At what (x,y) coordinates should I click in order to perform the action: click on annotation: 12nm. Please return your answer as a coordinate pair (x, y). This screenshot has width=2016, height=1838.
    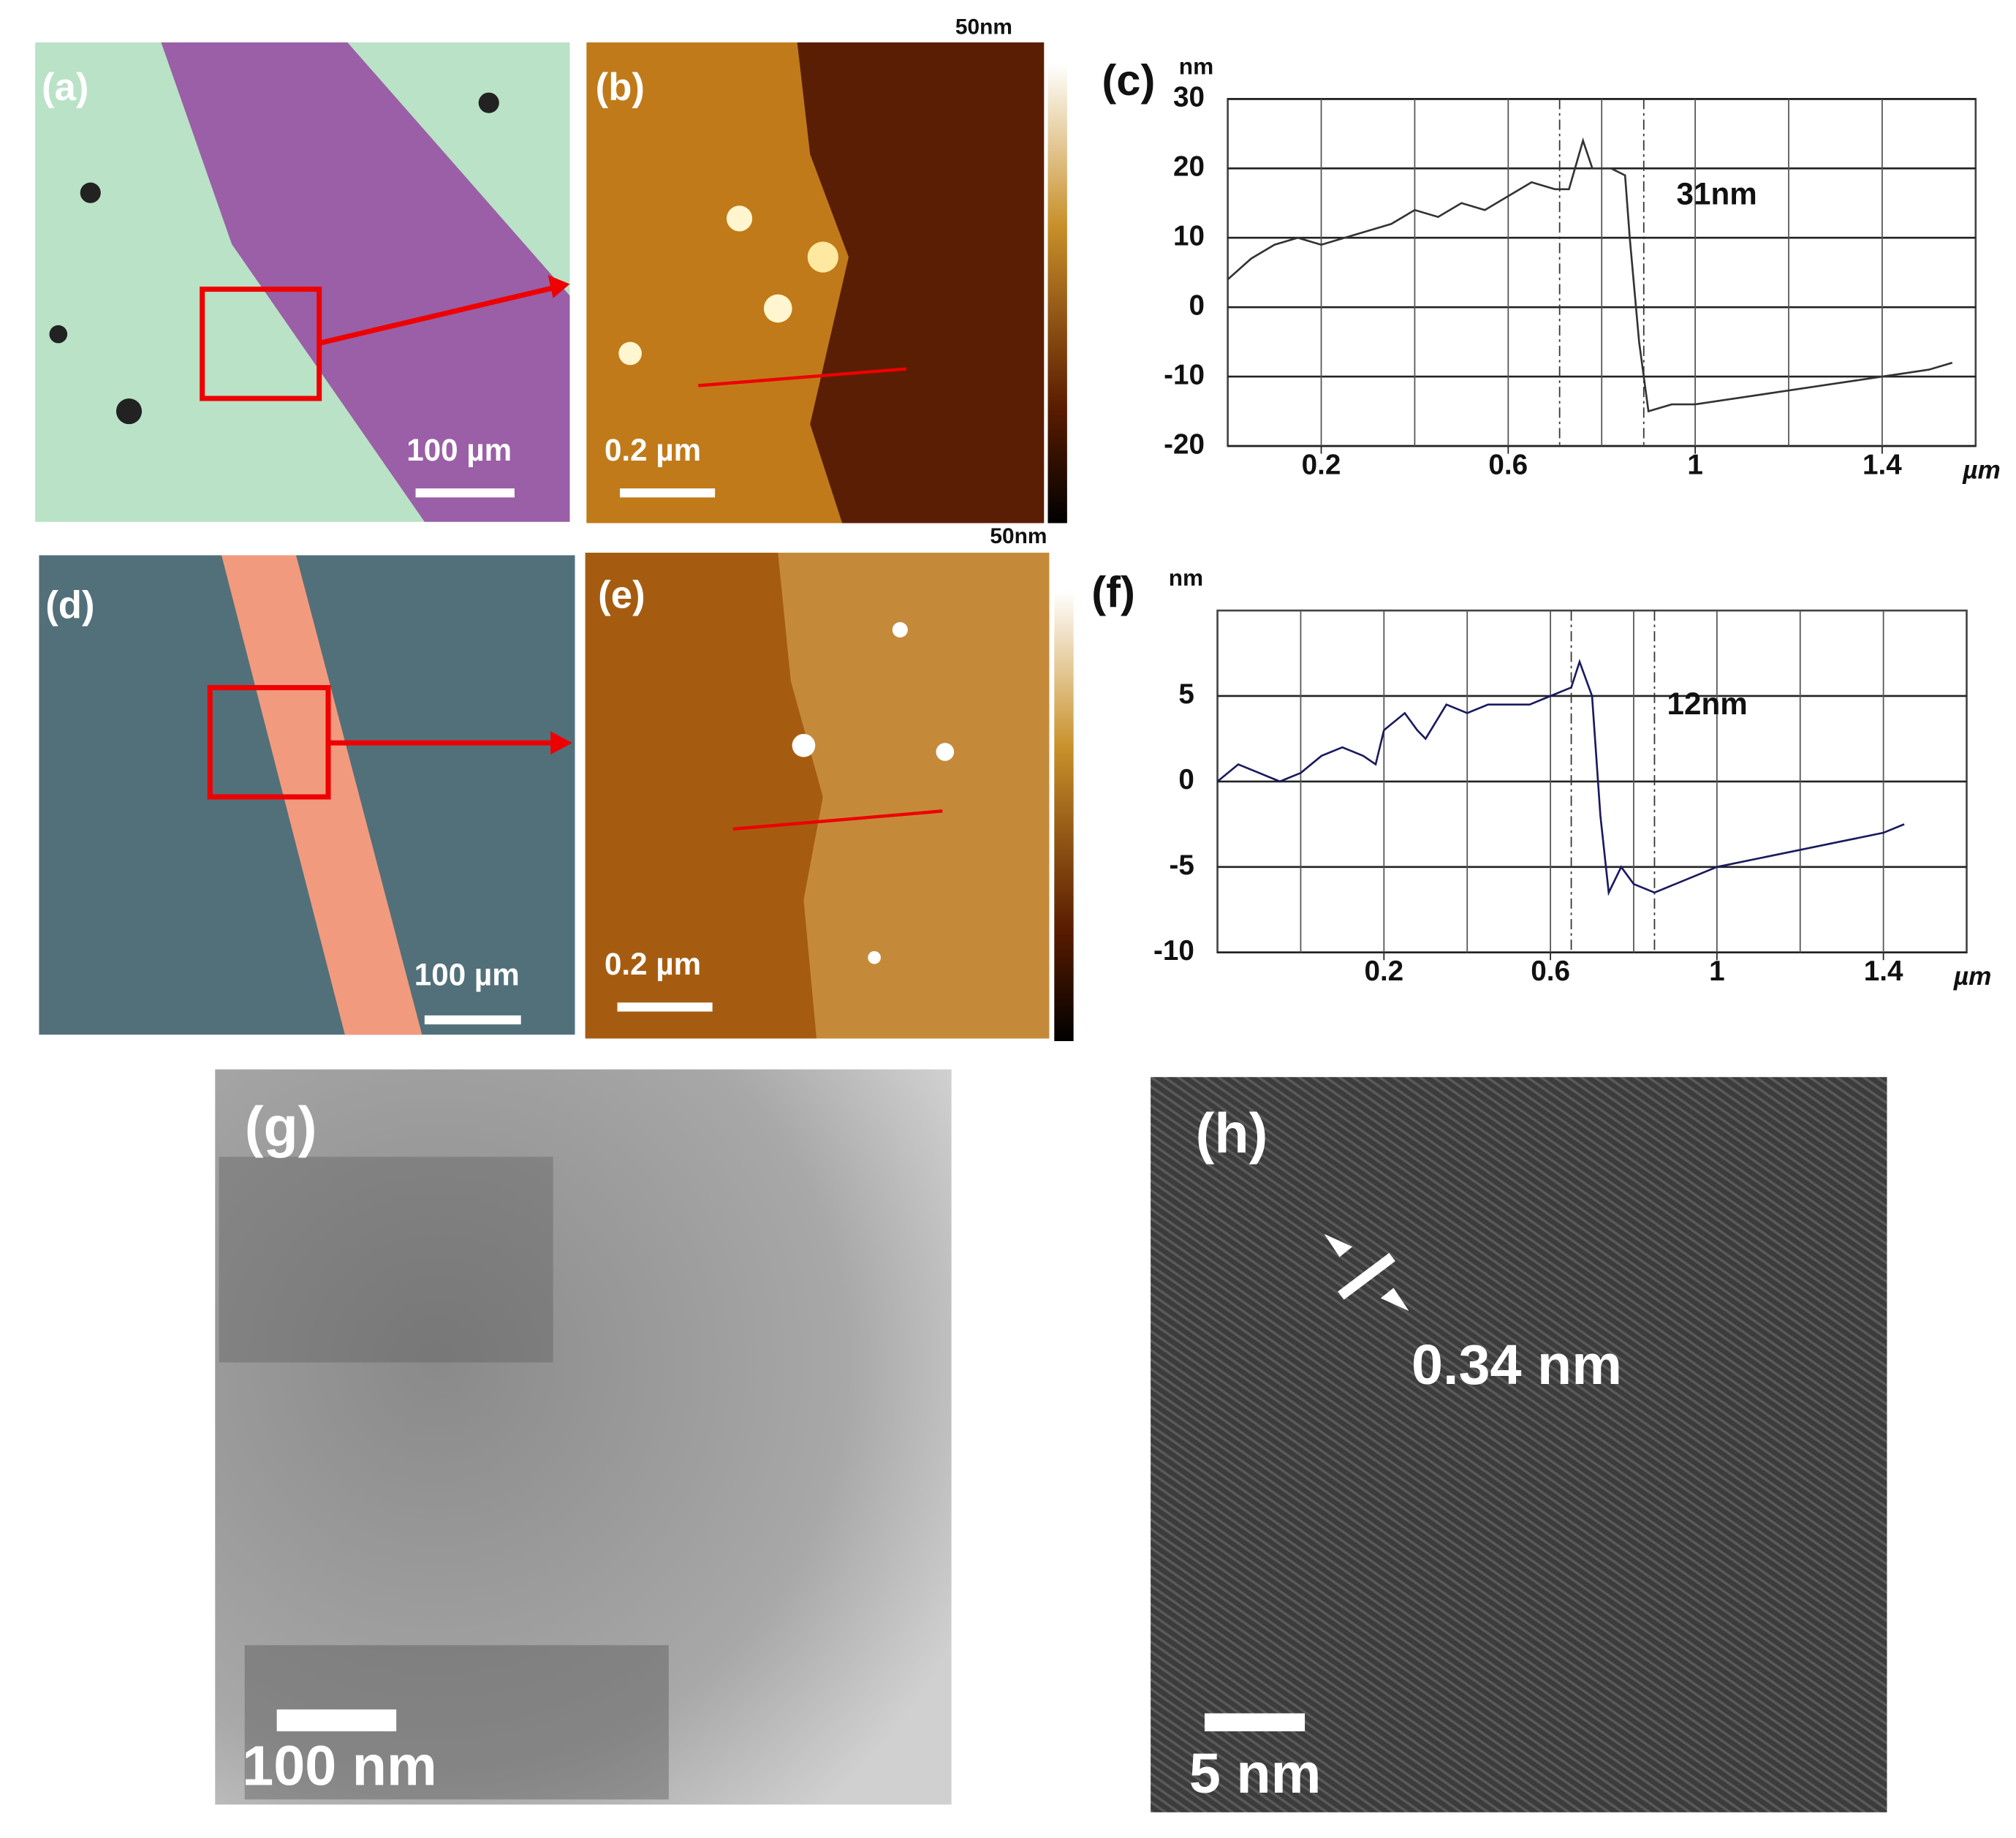
    Looking at the image, I should click on (1707, 704).